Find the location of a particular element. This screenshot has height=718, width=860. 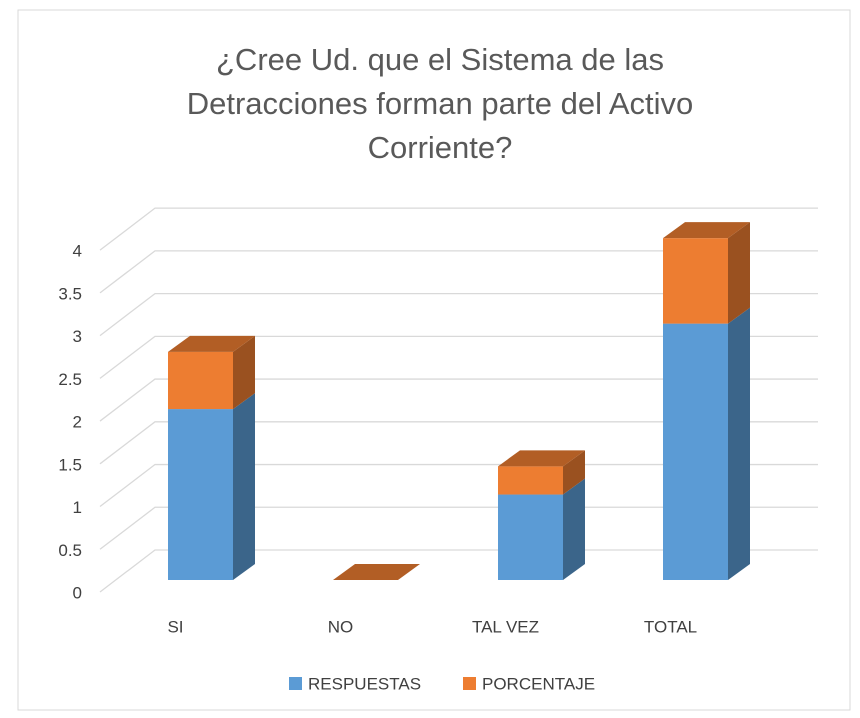

x-tick-label: TOTAL is located at coordinates (670, 626).